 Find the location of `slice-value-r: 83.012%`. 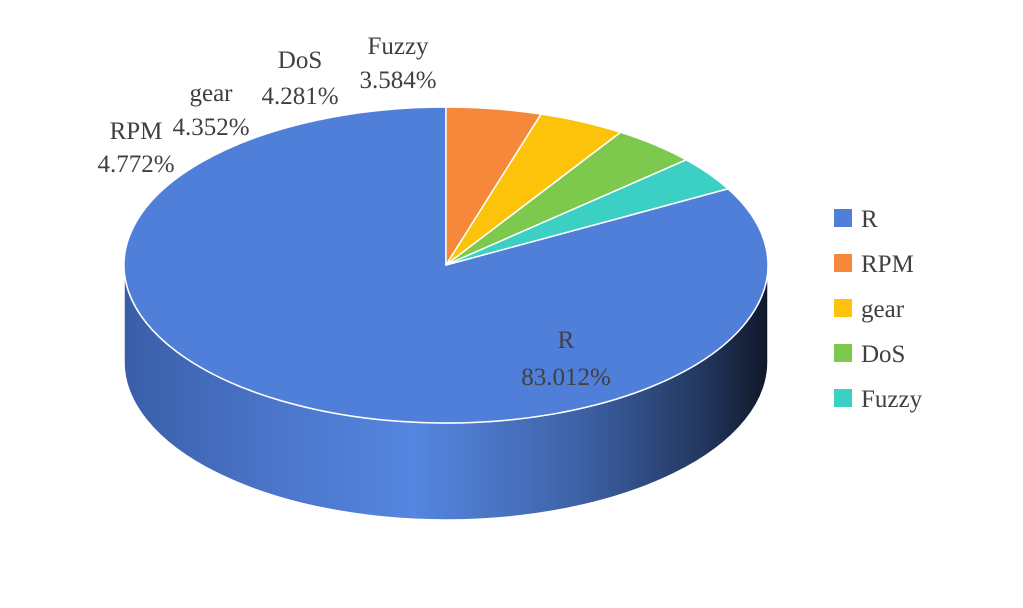

slice-value-r: 83.012% is located at coordinates (566, 377).